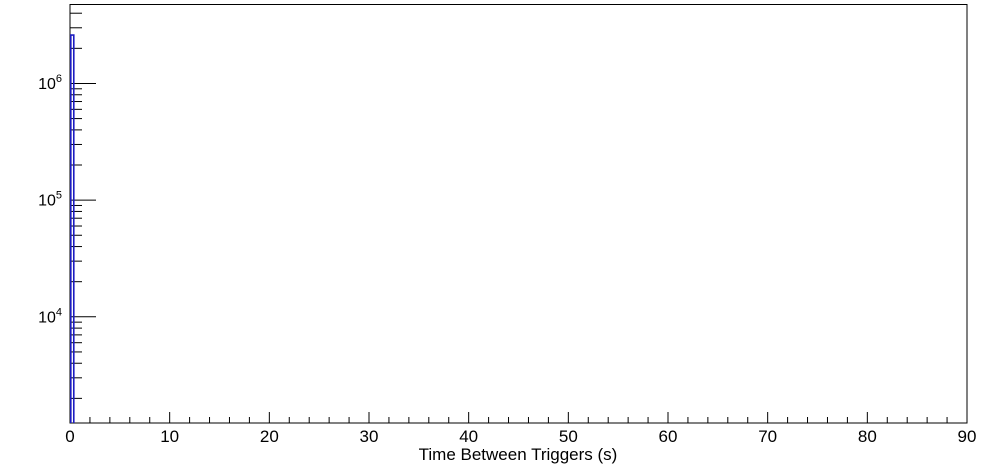  Describe the element at coordinates (520, 436) in the screenshot. I see `x-axis-tick-labels: 0 10 20 30 40 50 60 70 80 90` at that location.